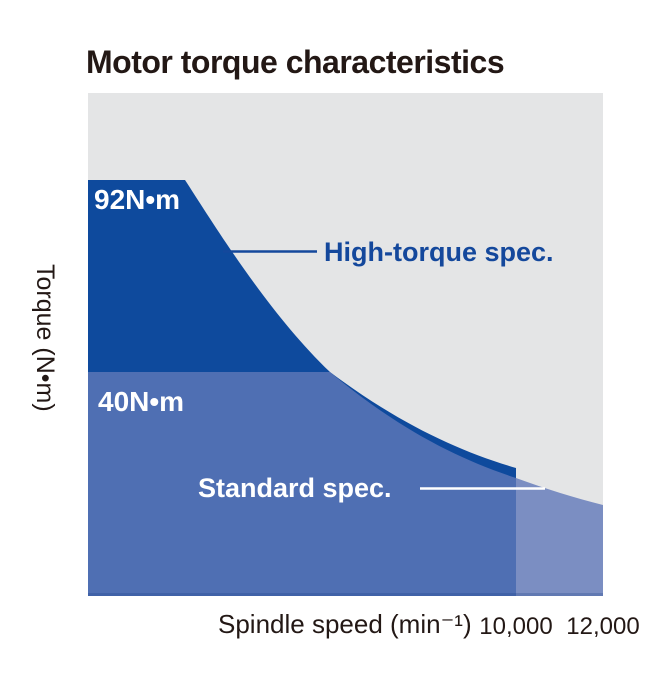 This screenshot has width=672, height=689. I want to click on standard-series-label: Standard spec., so click(295, 488).